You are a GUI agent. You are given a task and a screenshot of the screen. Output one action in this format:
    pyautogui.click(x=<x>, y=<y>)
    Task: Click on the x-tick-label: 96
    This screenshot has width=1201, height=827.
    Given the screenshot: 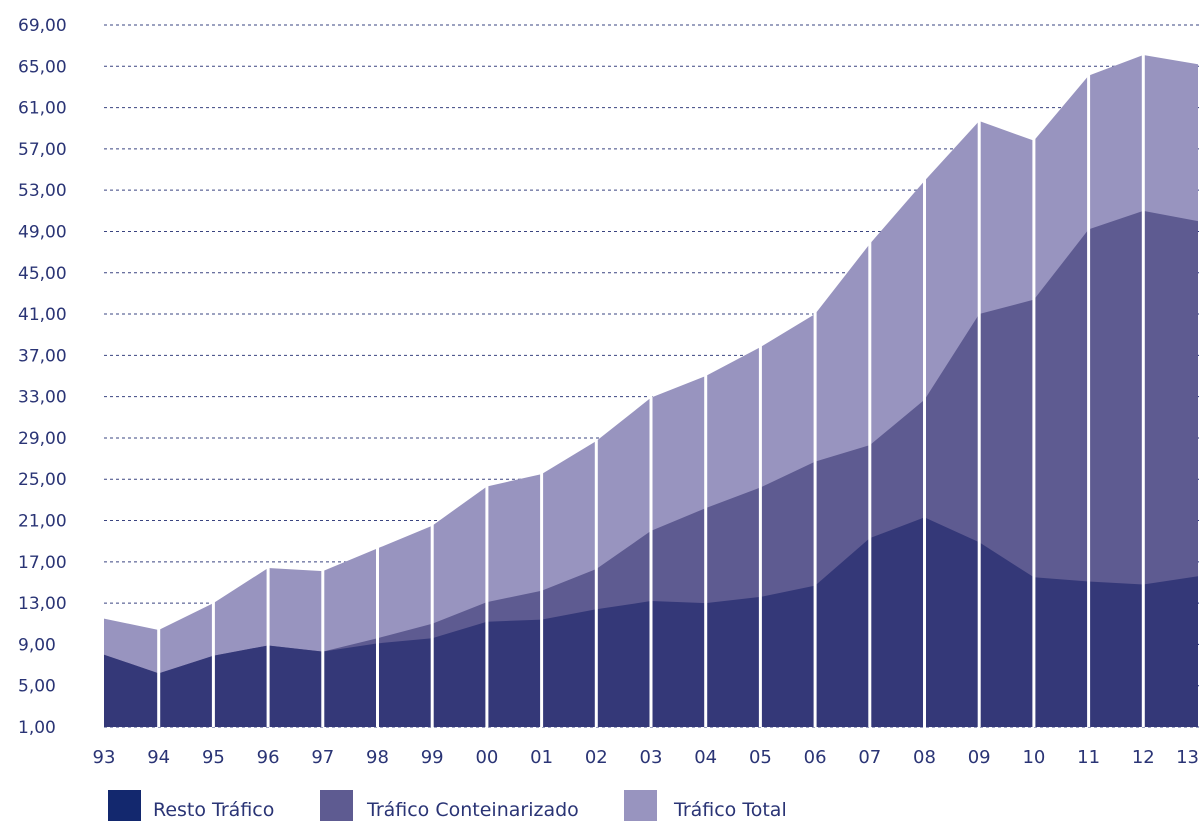 What is the action you would take?
    pyautogui.click(x=268, y=757)
    